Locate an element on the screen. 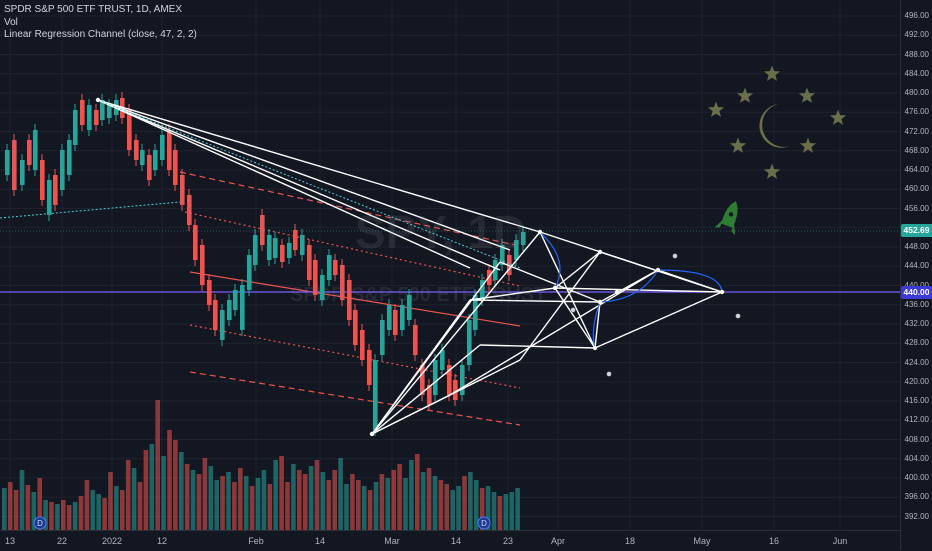  price-tick-label: 468.00 is located at coordinates (916, 150).